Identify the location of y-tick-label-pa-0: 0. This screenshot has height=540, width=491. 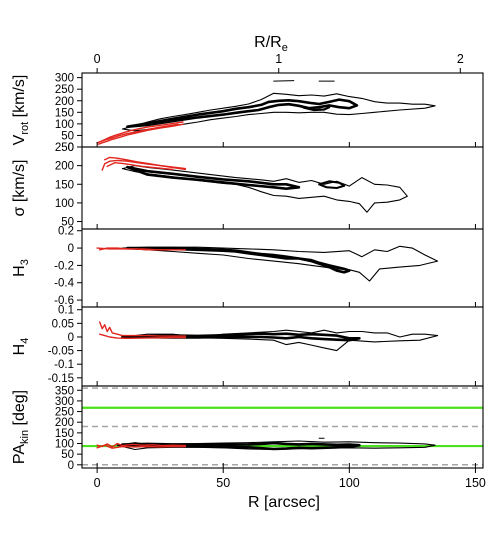
(71, 466).